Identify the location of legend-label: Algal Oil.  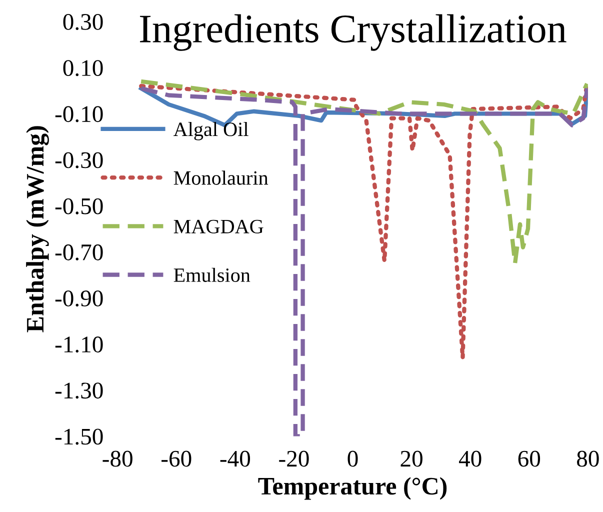
(210, 131).